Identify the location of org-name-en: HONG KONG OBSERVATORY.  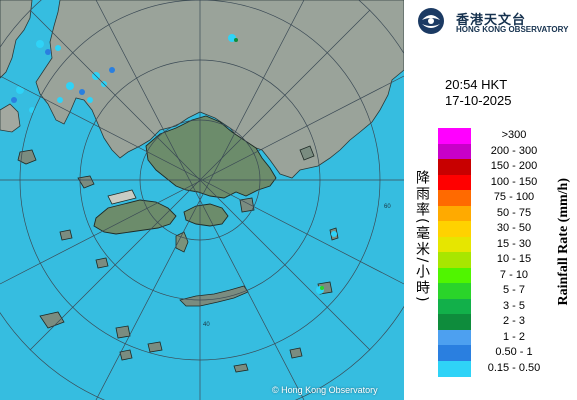
(512, 29).